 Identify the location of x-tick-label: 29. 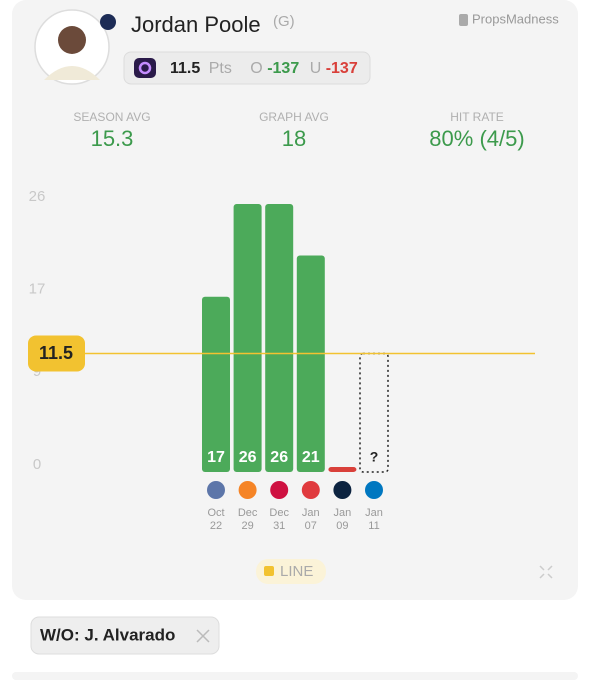
(247, 526).